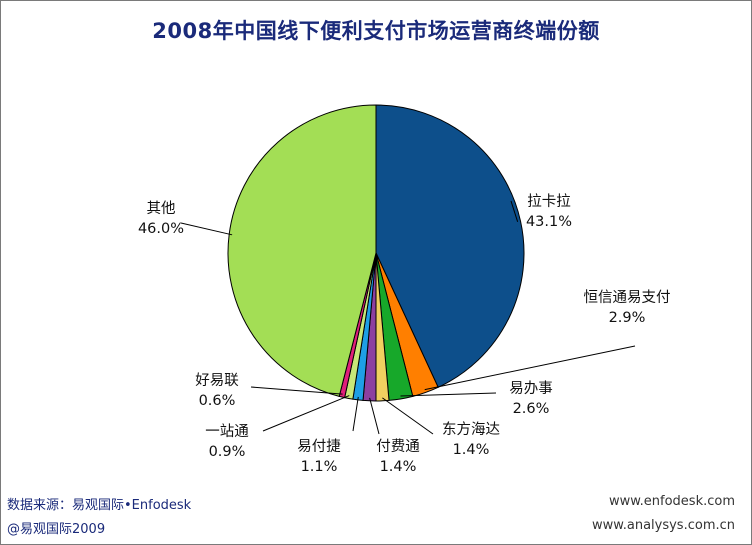 The height and width of the screenshot is (545, 752). Describe the element at coordinates (627, 297) in the screenshot. I see `slice-name-label-2: 恒信通易支付` at that location.